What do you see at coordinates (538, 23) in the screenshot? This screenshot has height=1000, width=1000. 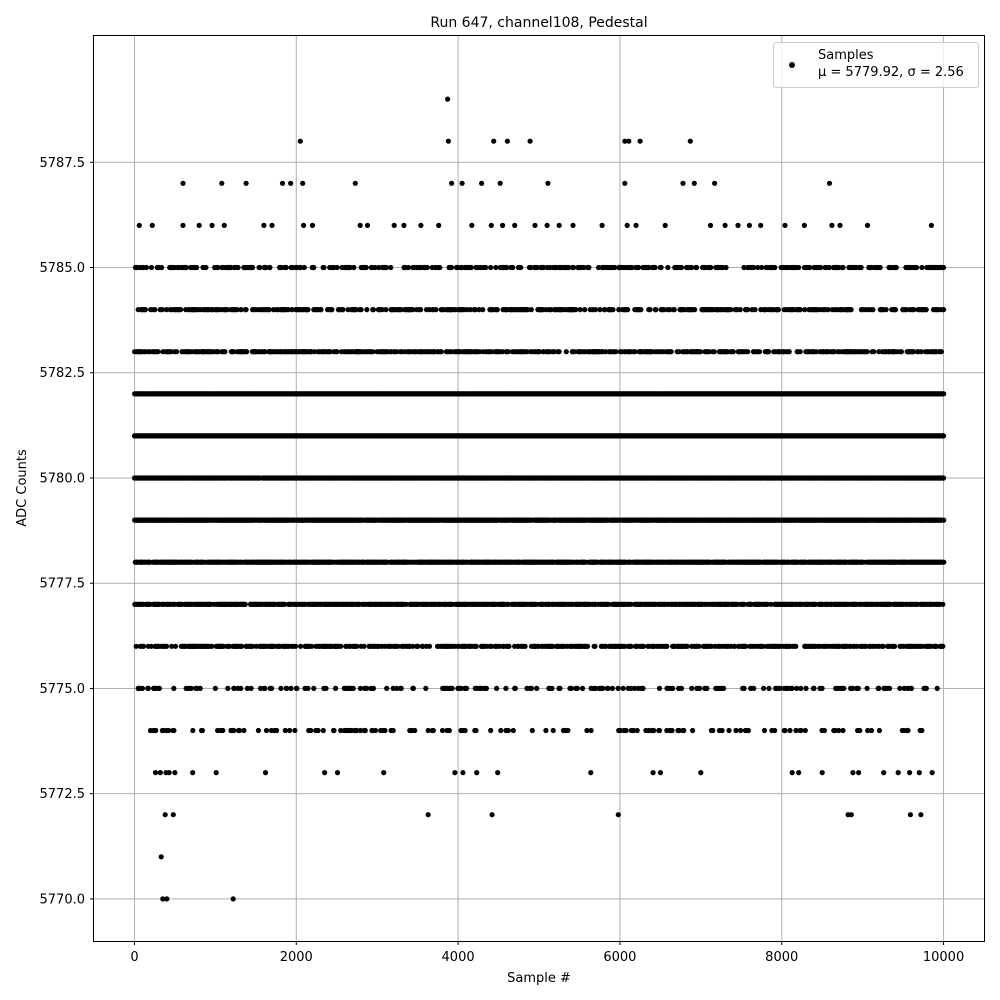 I see `chart-title: Run 647, channel108, Pedestal` at bounding box center [538, 23].